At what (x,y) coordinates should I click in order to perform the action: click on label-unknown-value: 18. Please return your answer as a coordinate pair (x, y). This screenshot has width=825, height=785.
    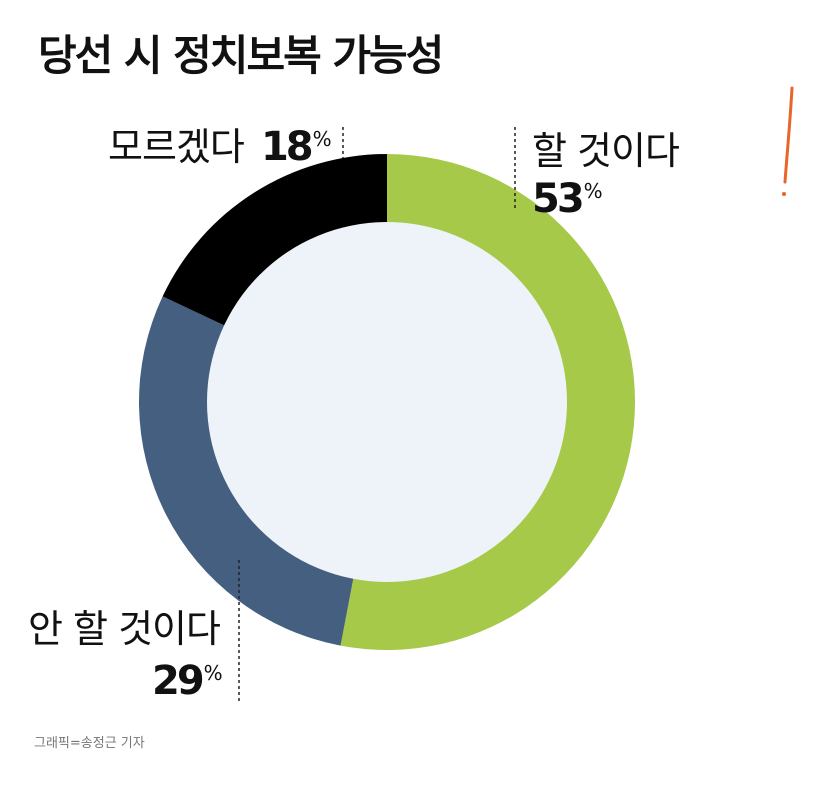
    Looking at the image, I should click on (287, 147).